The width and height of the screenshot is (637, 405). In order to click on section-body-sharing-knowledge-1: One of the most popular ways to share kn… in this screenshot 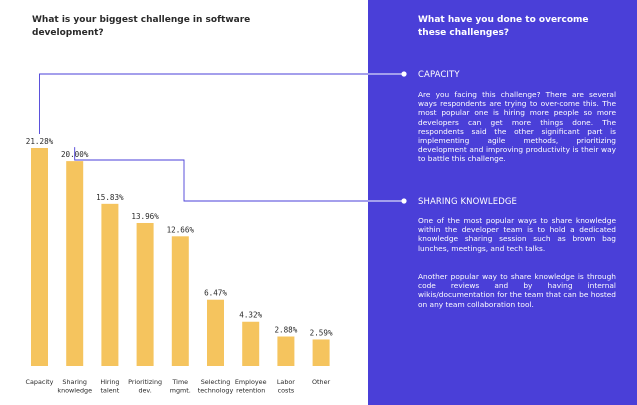, I will do `click(517, 234)`.